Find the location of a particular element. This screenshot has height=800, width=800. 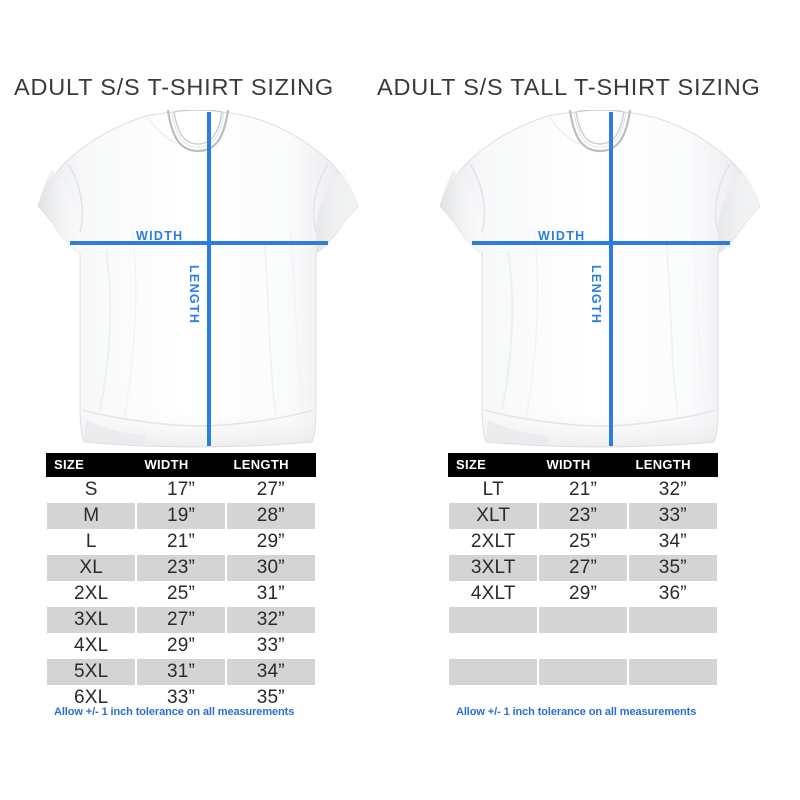

cell-length: 33” is located at coordinates (673, 516).